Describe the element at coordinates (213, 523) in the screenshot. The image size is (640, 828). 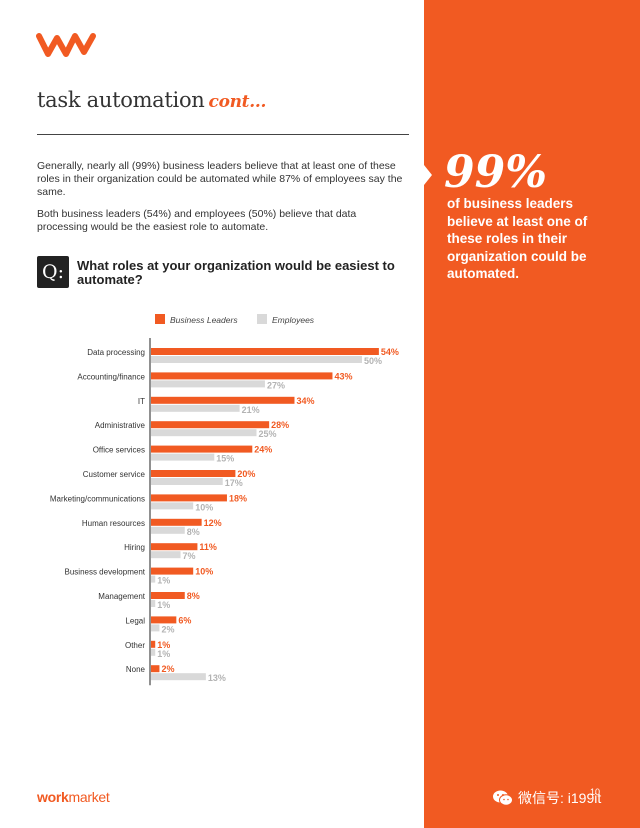
I see `value-label-leaders-7: 12%` at that location.